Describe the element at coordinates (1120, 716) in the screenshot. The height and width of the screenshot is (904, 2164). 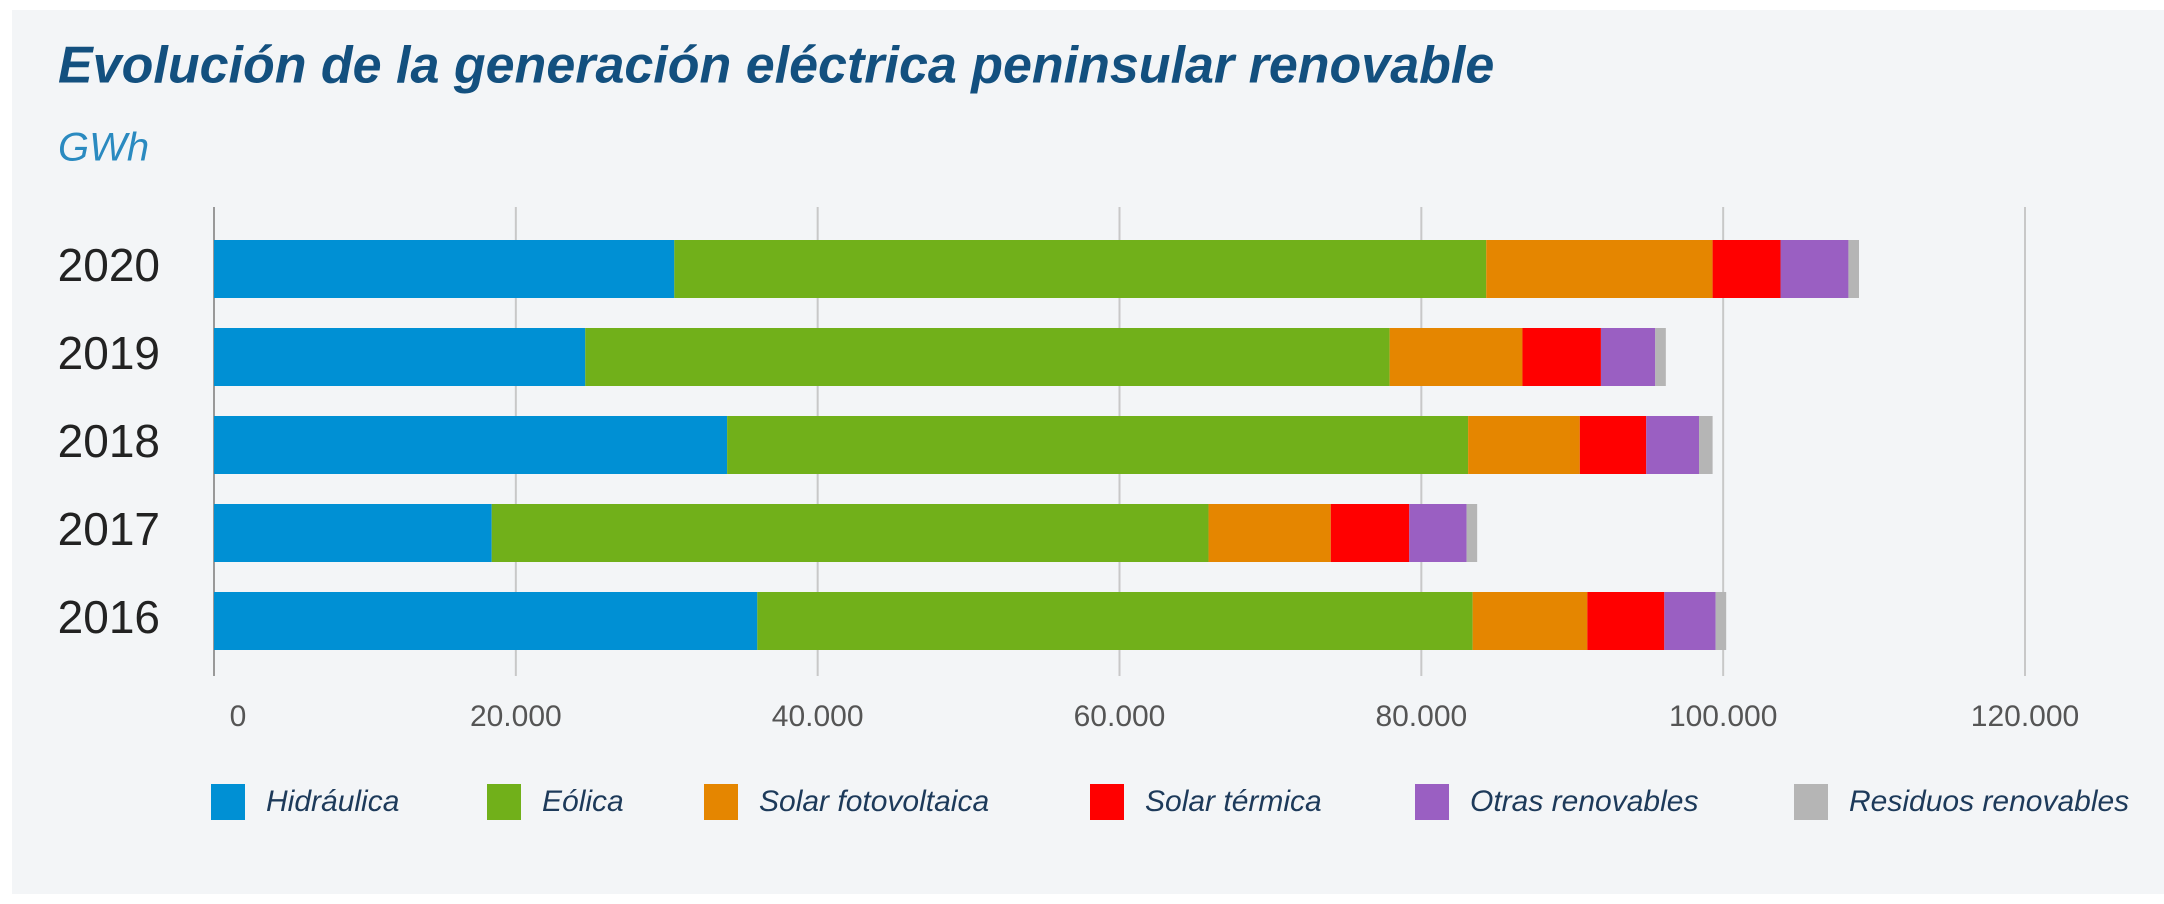
I see `x-tick-label: 60.000` at that location.